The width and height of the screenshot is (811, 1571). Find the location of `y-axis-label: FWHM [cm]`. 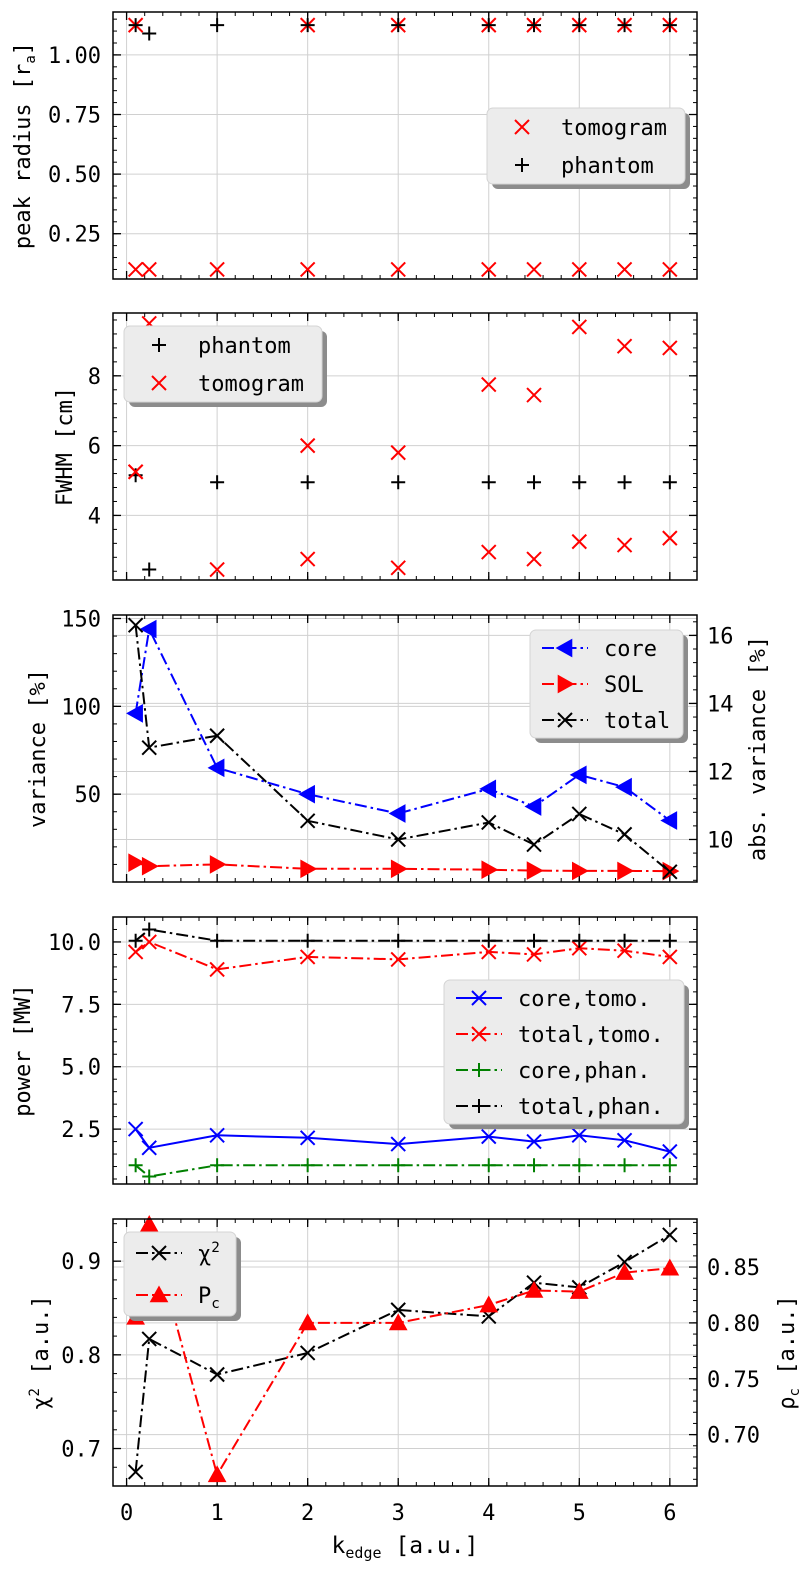

y-axis-label: FWHM [cm] is located at coordinates (65, 446).